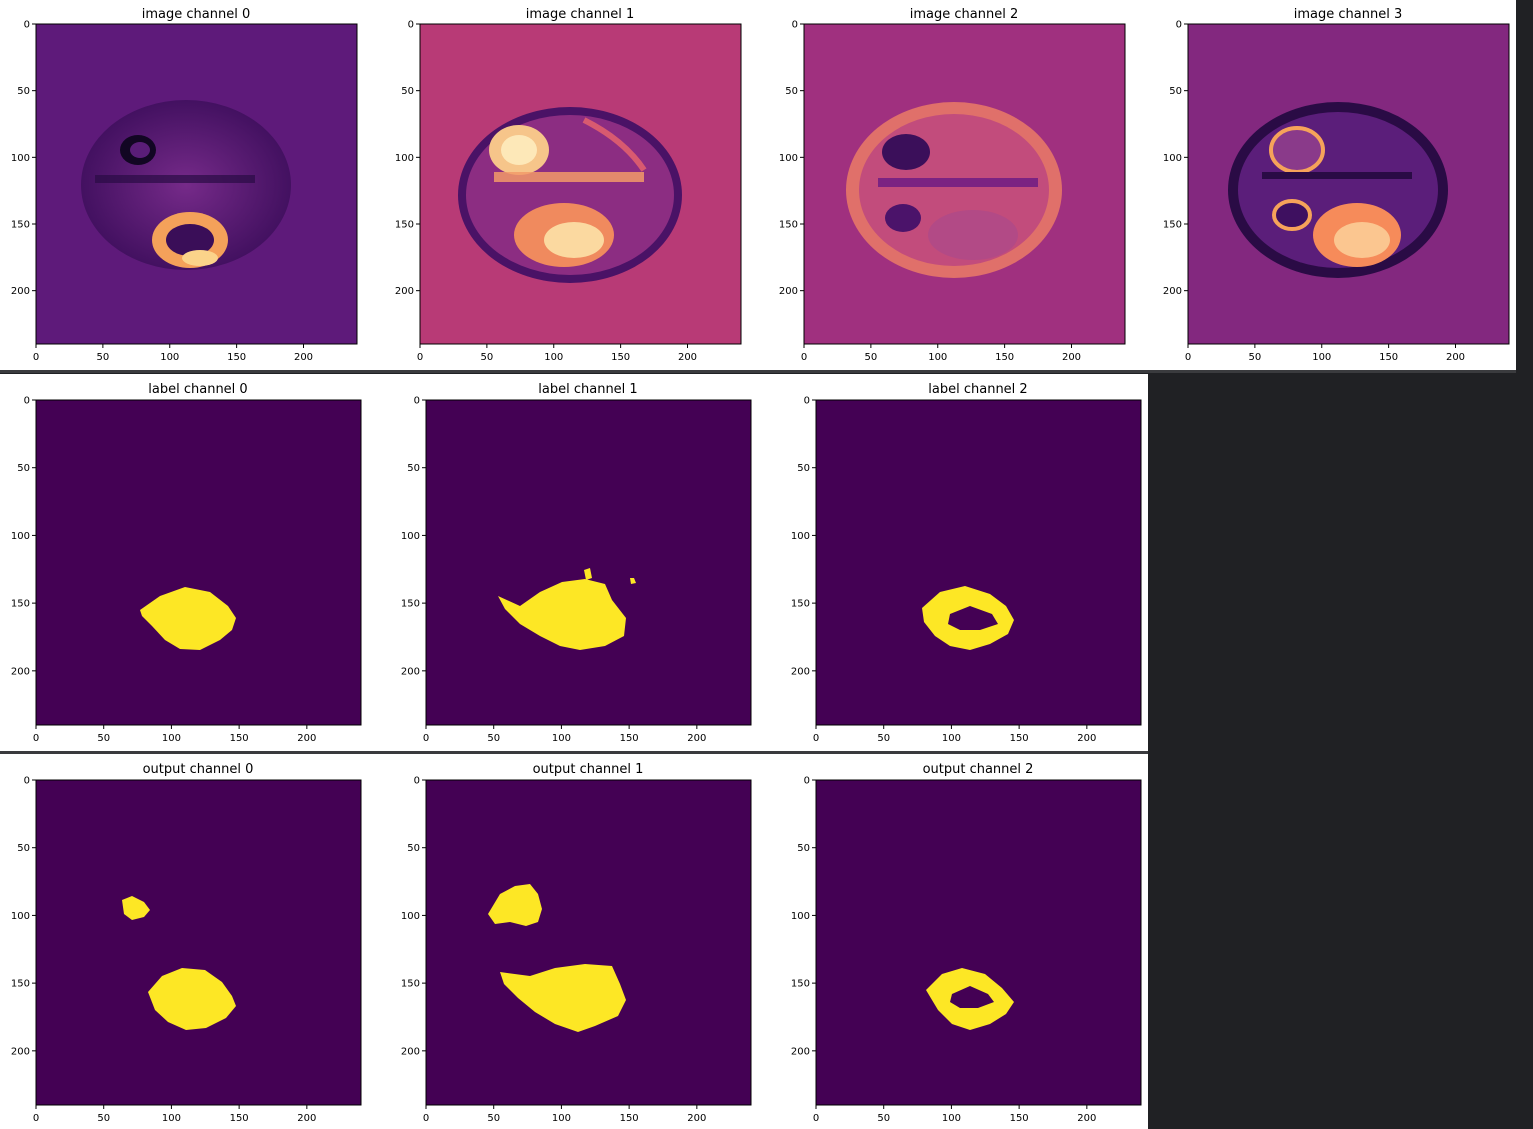  What do you see at coordinates (1348, 14) in the screenshot?
I see `plot-title: image channel 3` at bounding box center [1348, 14].